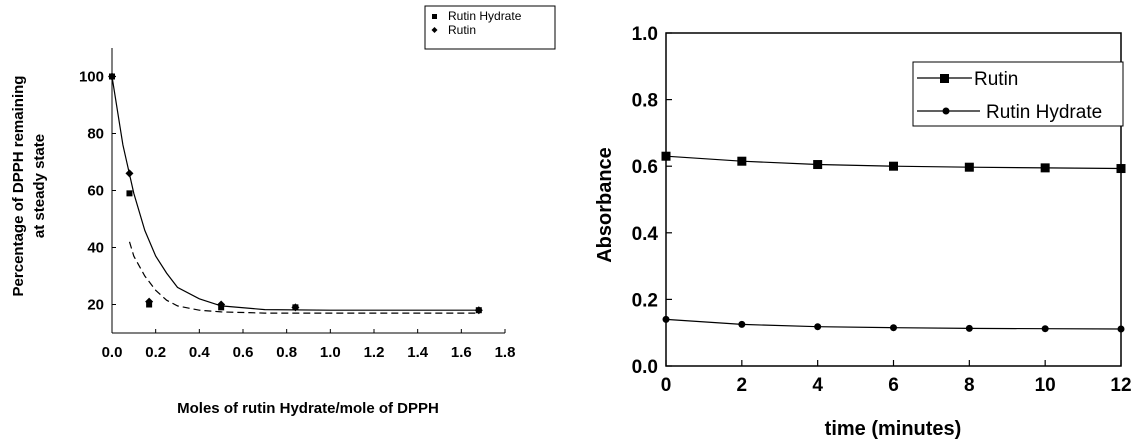 Image resolution: width=1133 pixels, height=440 pixels. Describe the element at coordinates (91, 77) in the screenshot. I see `left-y-tick-label: 100` at that location.